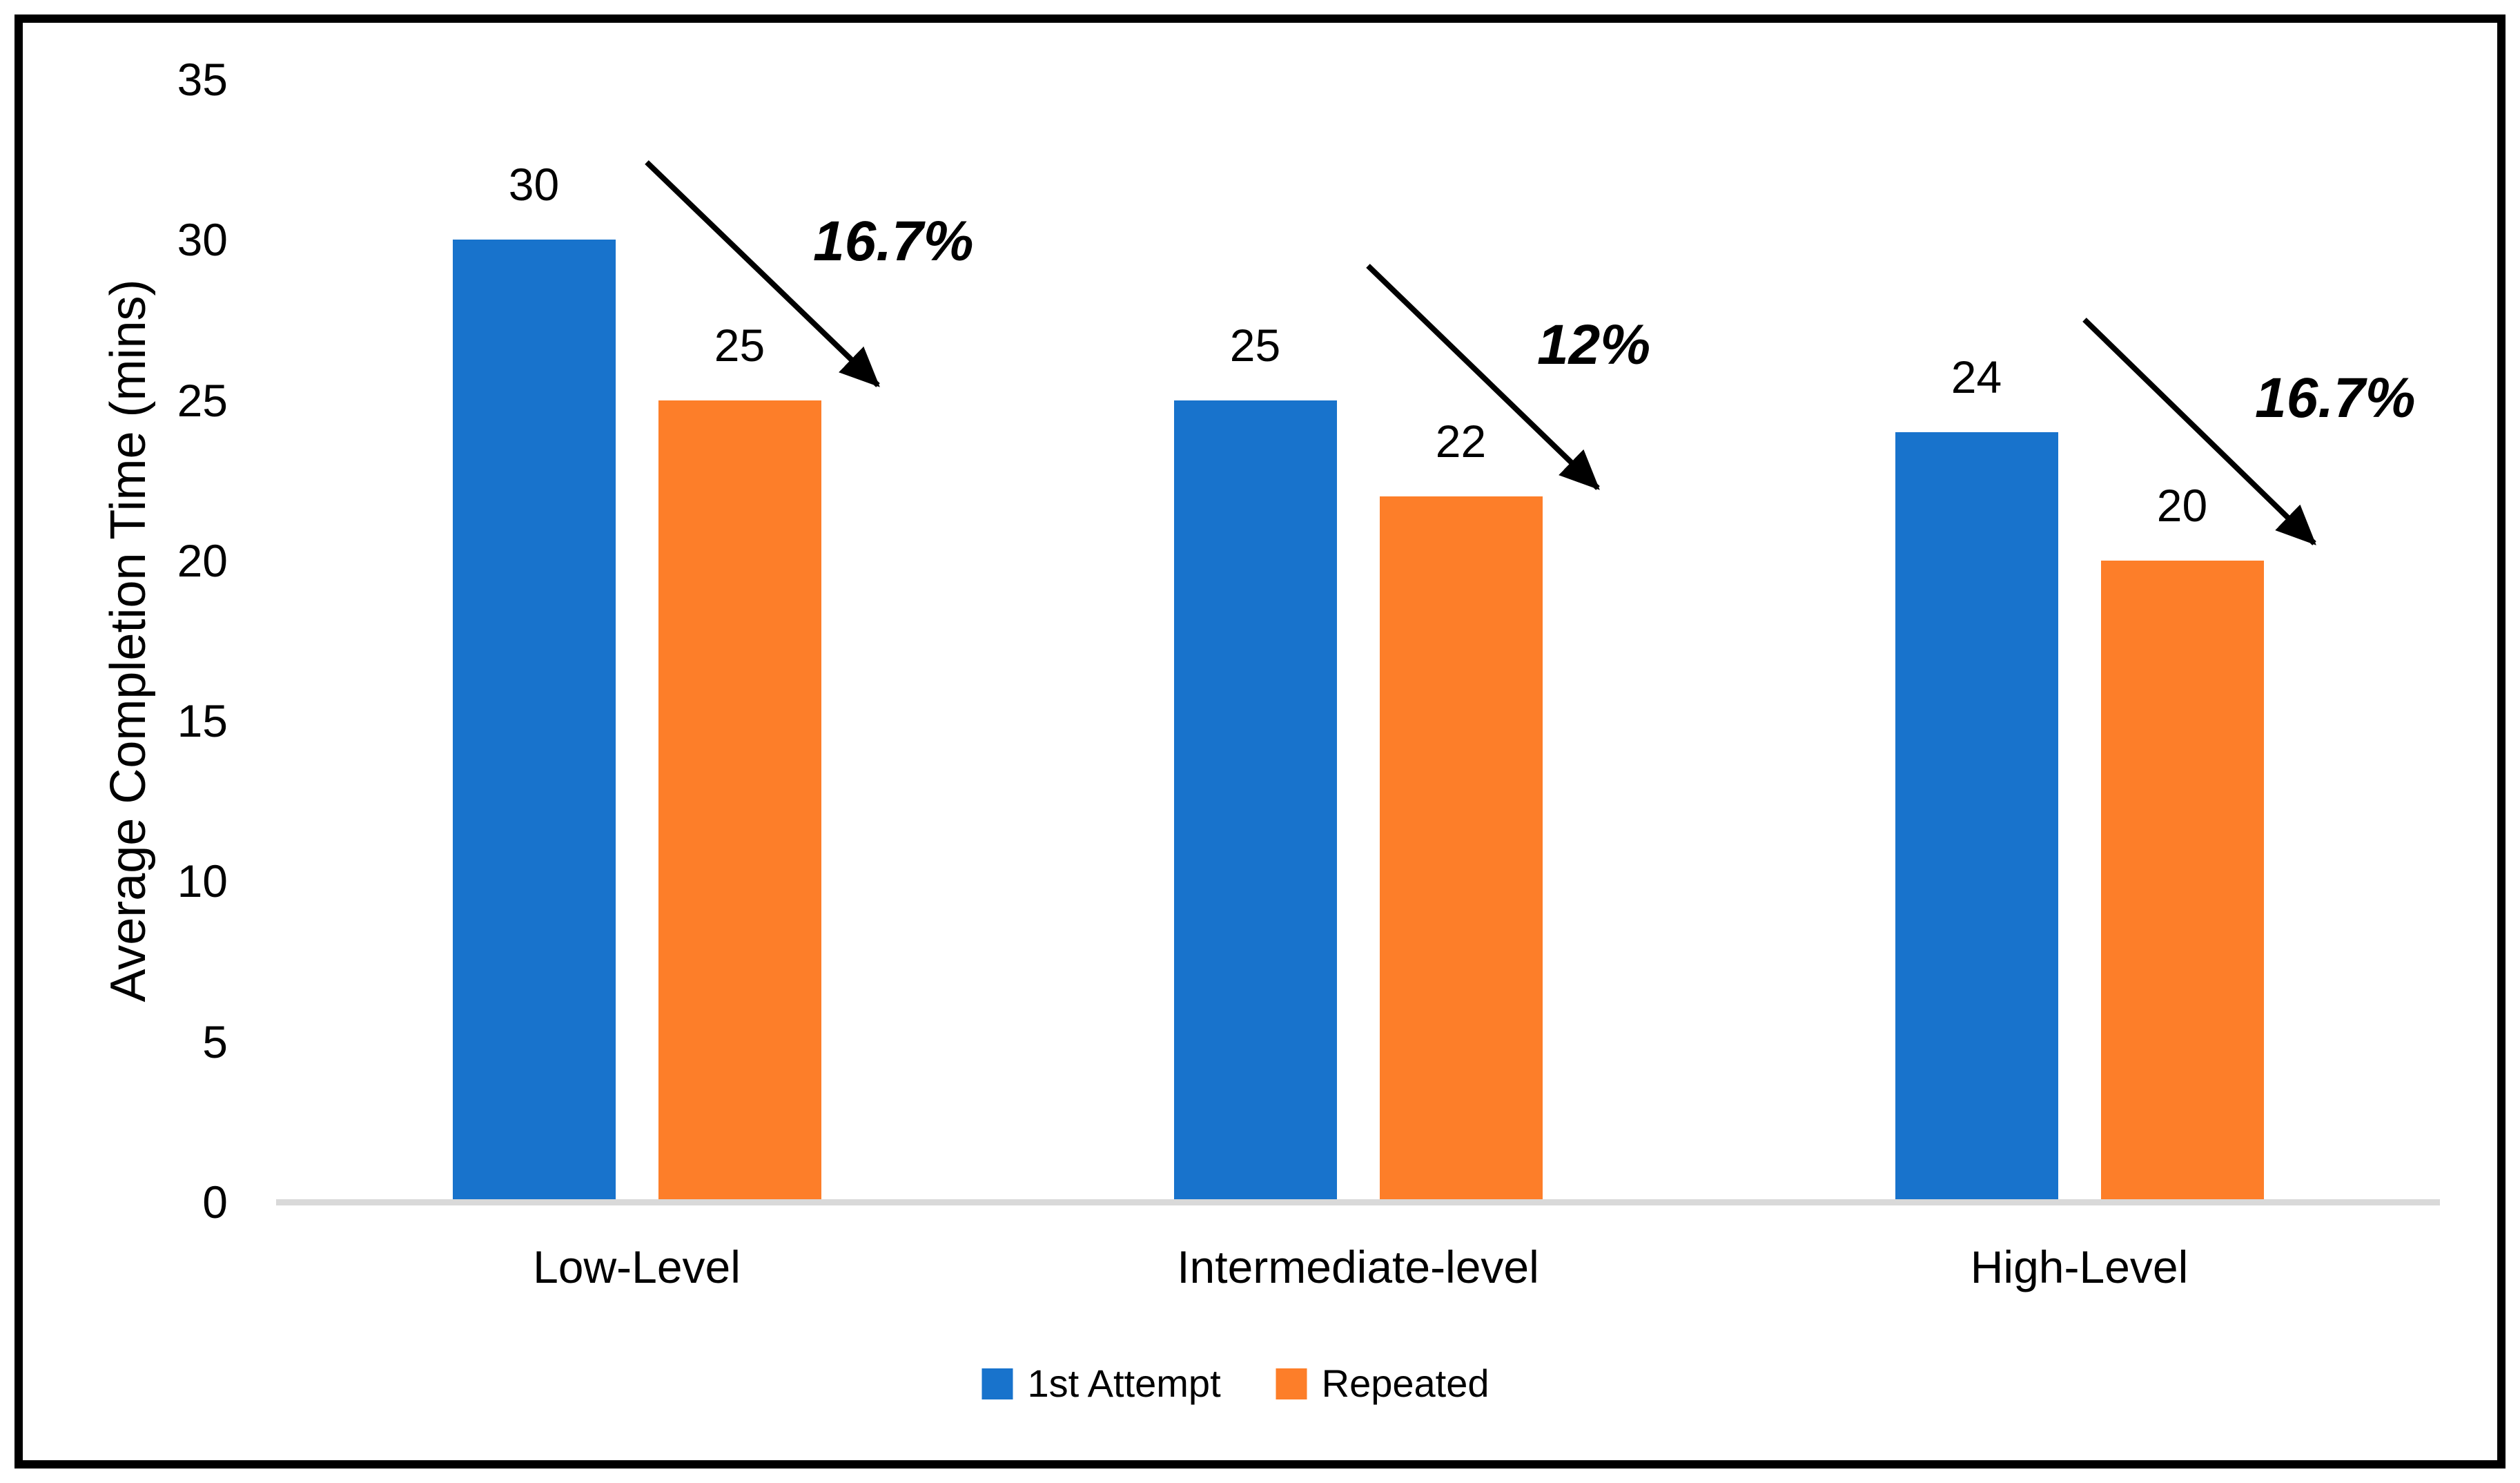 The height and width of the screenshot is (1483, 2520). What do you see at coordinates (202, 721) in the screenshot?
I see `y-tick-15: 15` at bounding box center [202, 721].